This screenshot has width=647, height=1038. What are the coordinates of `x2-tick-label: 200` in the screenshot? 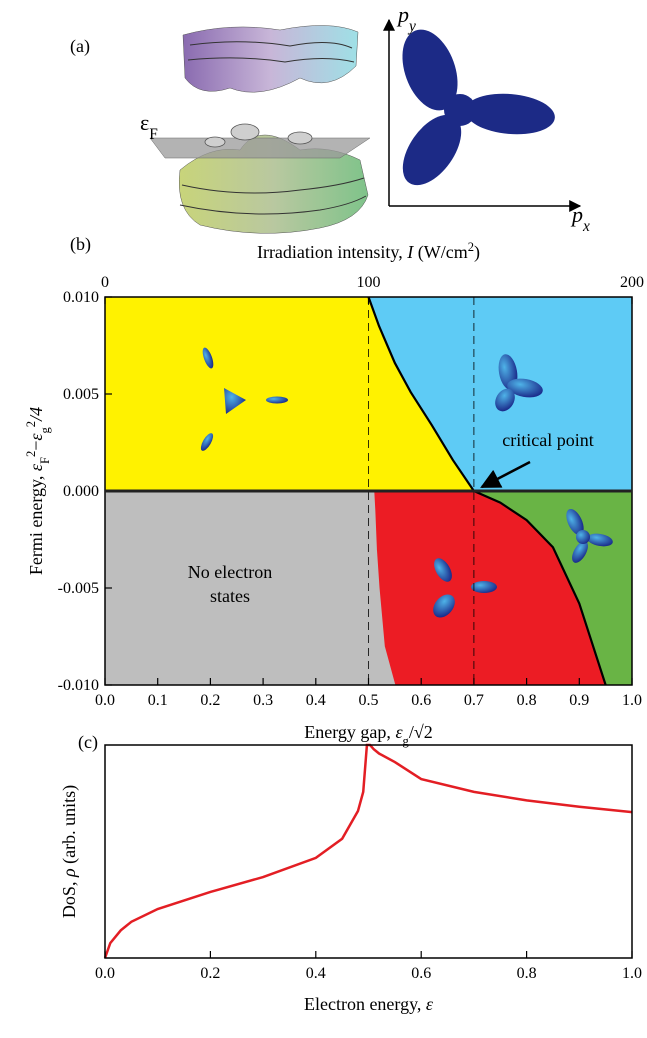 It's located at (632, 282).